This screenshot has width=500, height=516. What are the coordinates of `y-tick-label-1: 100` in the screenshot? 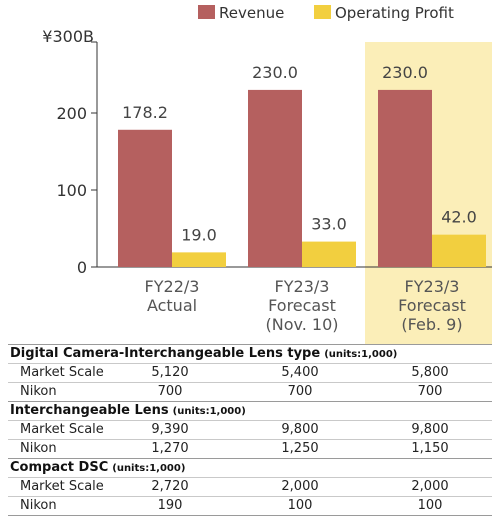 It's located at (71, 190).